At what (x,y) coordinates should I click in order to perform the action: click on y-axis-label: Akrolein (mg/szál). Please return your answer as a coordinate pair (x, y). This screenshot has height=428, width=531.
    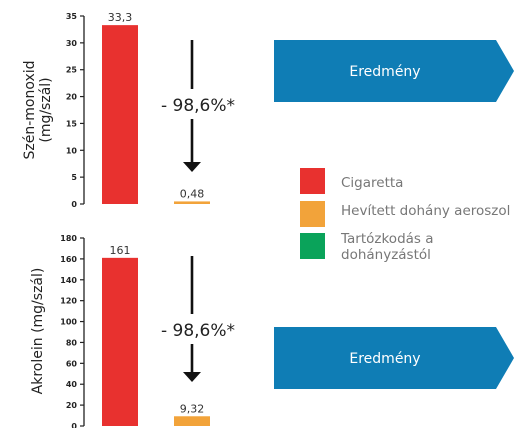
    Looking at the image, I should click on (38, 331).